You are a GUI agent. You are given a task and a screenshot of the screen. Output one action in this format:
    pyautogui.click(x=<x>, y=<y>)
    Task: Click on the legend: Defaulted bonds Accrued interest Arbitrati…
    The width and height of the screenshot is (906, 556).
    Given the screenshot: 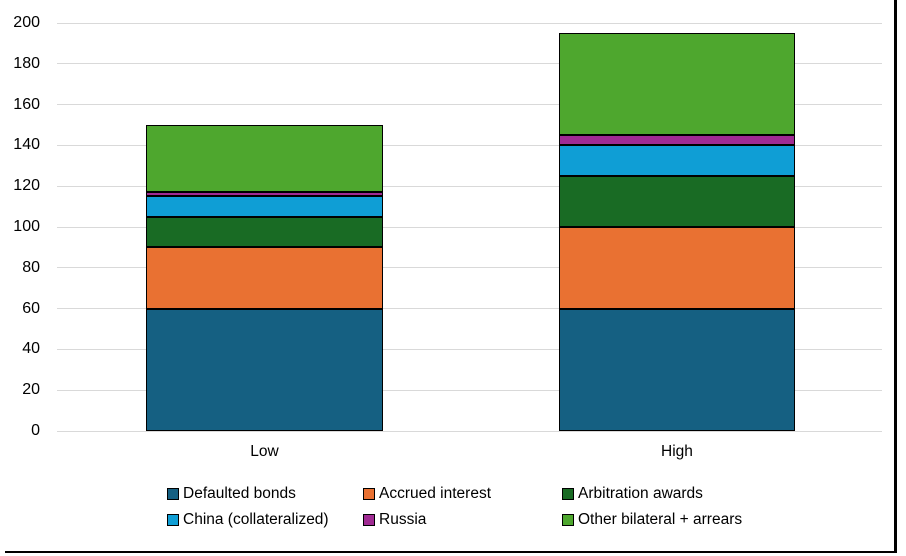 What is the action you would take?
    pyautogui.click(x=454, y=507)
    